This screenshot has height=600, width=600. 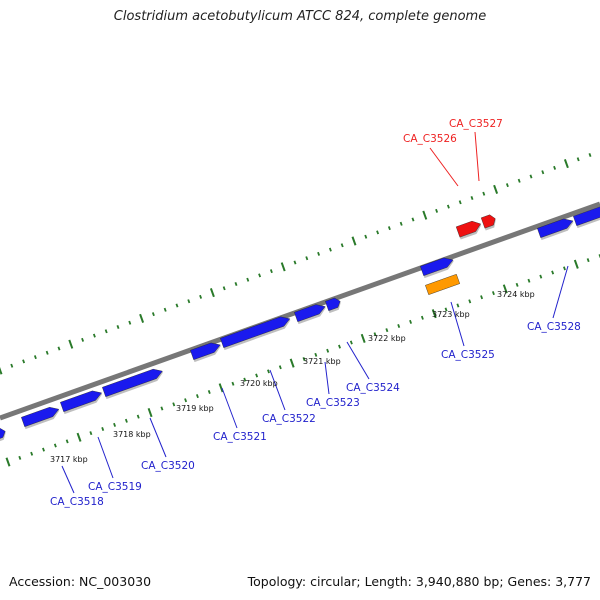 What do you see at coordinates (115, 487) in the screenshot?
I see `gene-label-ca-c3519: CA_C3519` at bounding box center [115, 487].